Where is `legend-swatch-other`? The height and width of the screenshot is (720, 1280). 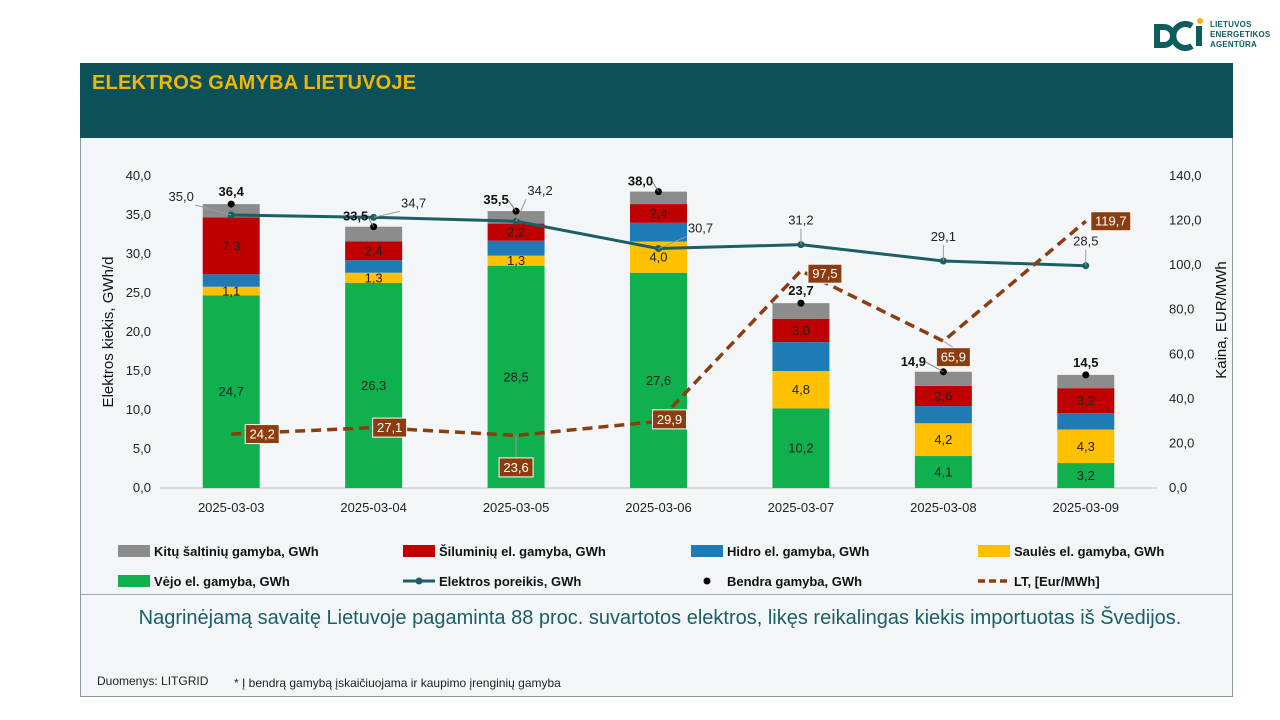
legend-swatch-other is located at coordinates (134, 551).